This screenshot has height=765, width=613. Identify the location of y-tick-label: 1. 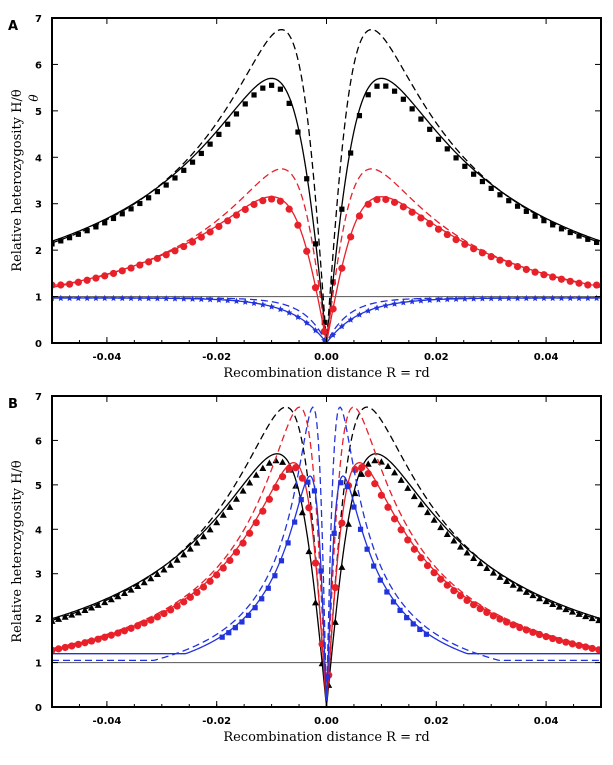
(38, 298).